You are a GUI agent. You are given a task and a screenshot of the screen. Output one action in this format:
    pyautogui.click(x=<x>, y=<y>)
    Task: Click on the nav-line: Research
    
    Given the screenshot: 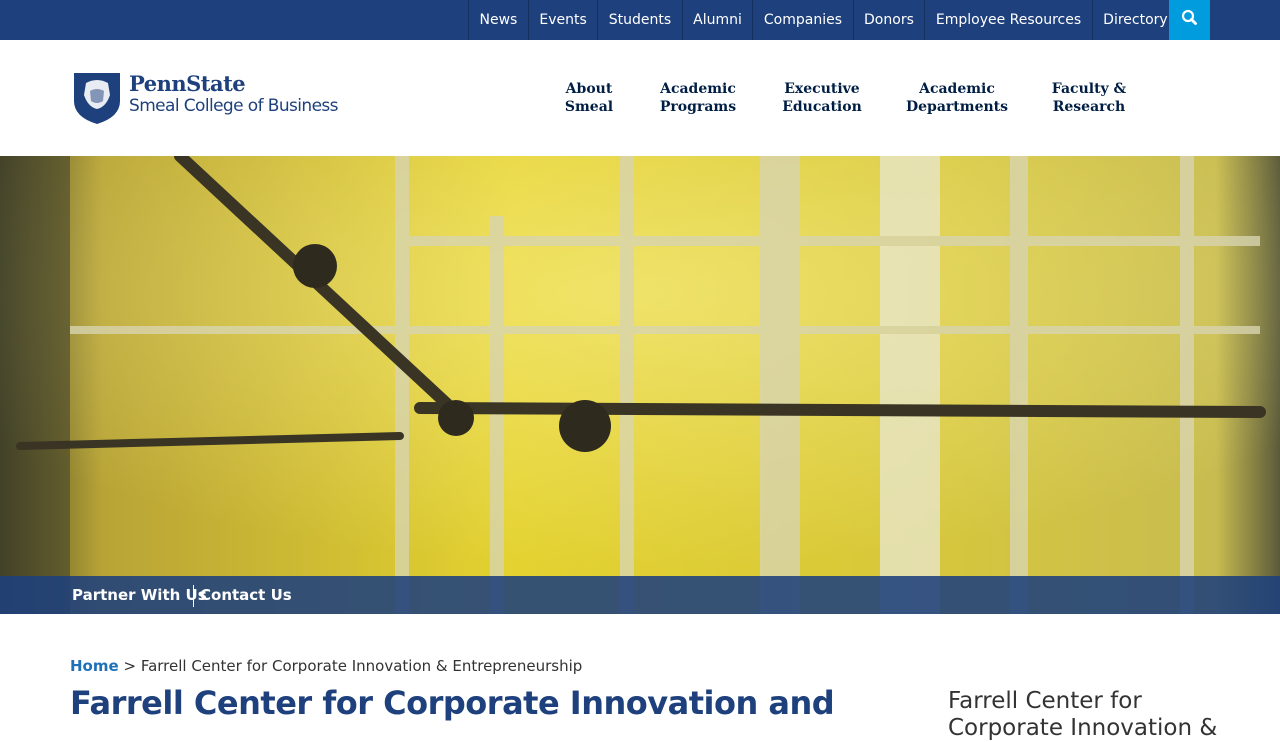 What is the action you would take?
    pyautogui.click(x=1089, y=107)
    